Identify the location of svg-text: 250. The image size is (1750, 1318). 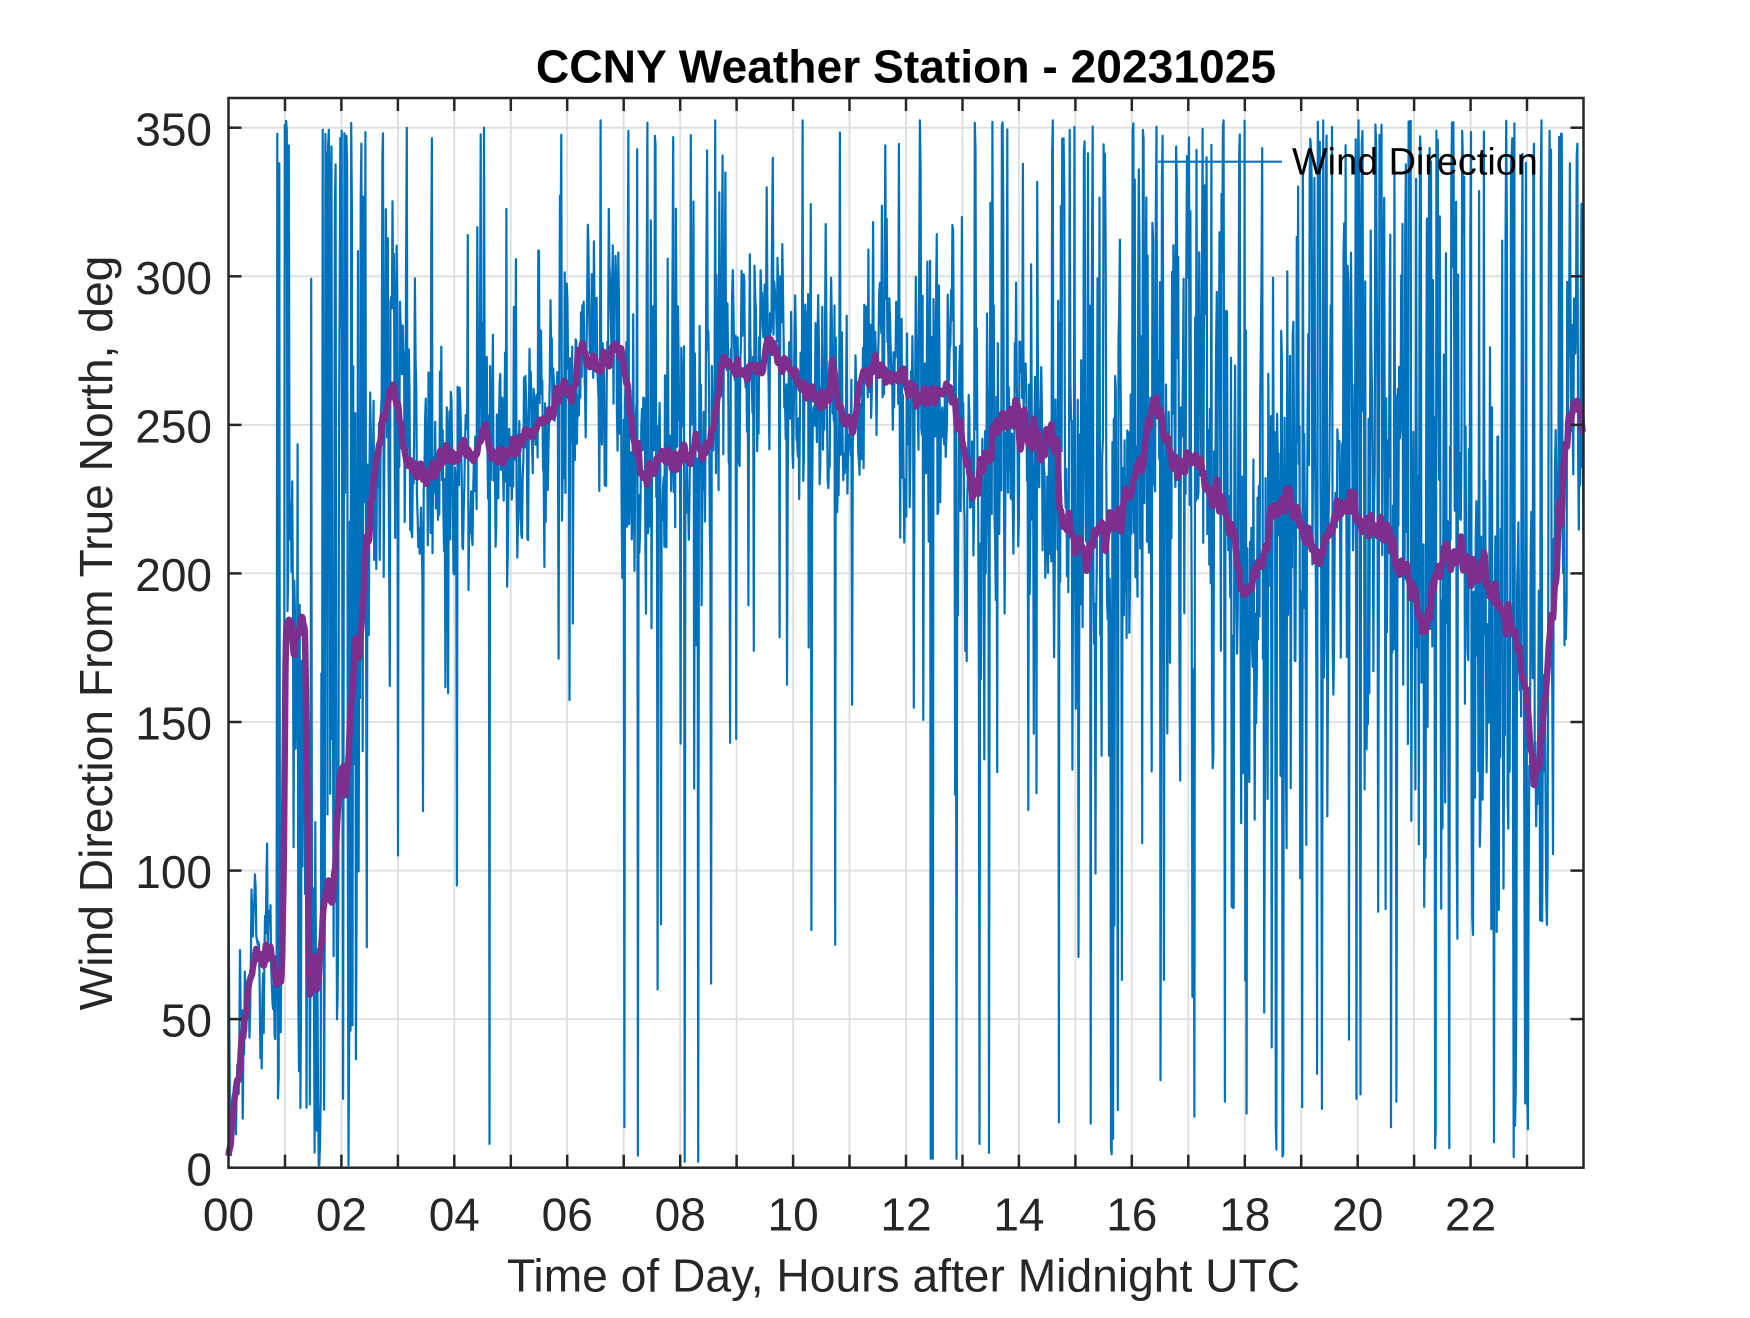
(173, 427).